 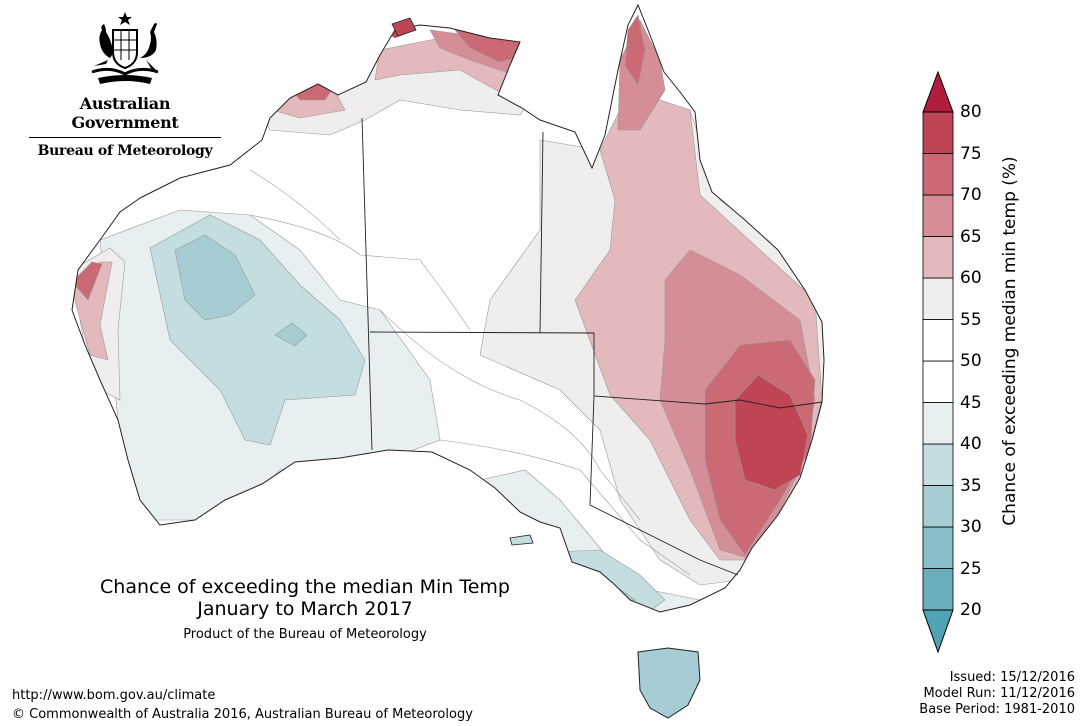 What do you see at coordinates (125, 113) in the screenshot?
I see `gov-name: Australian Government` at bounding box center [125, 113].